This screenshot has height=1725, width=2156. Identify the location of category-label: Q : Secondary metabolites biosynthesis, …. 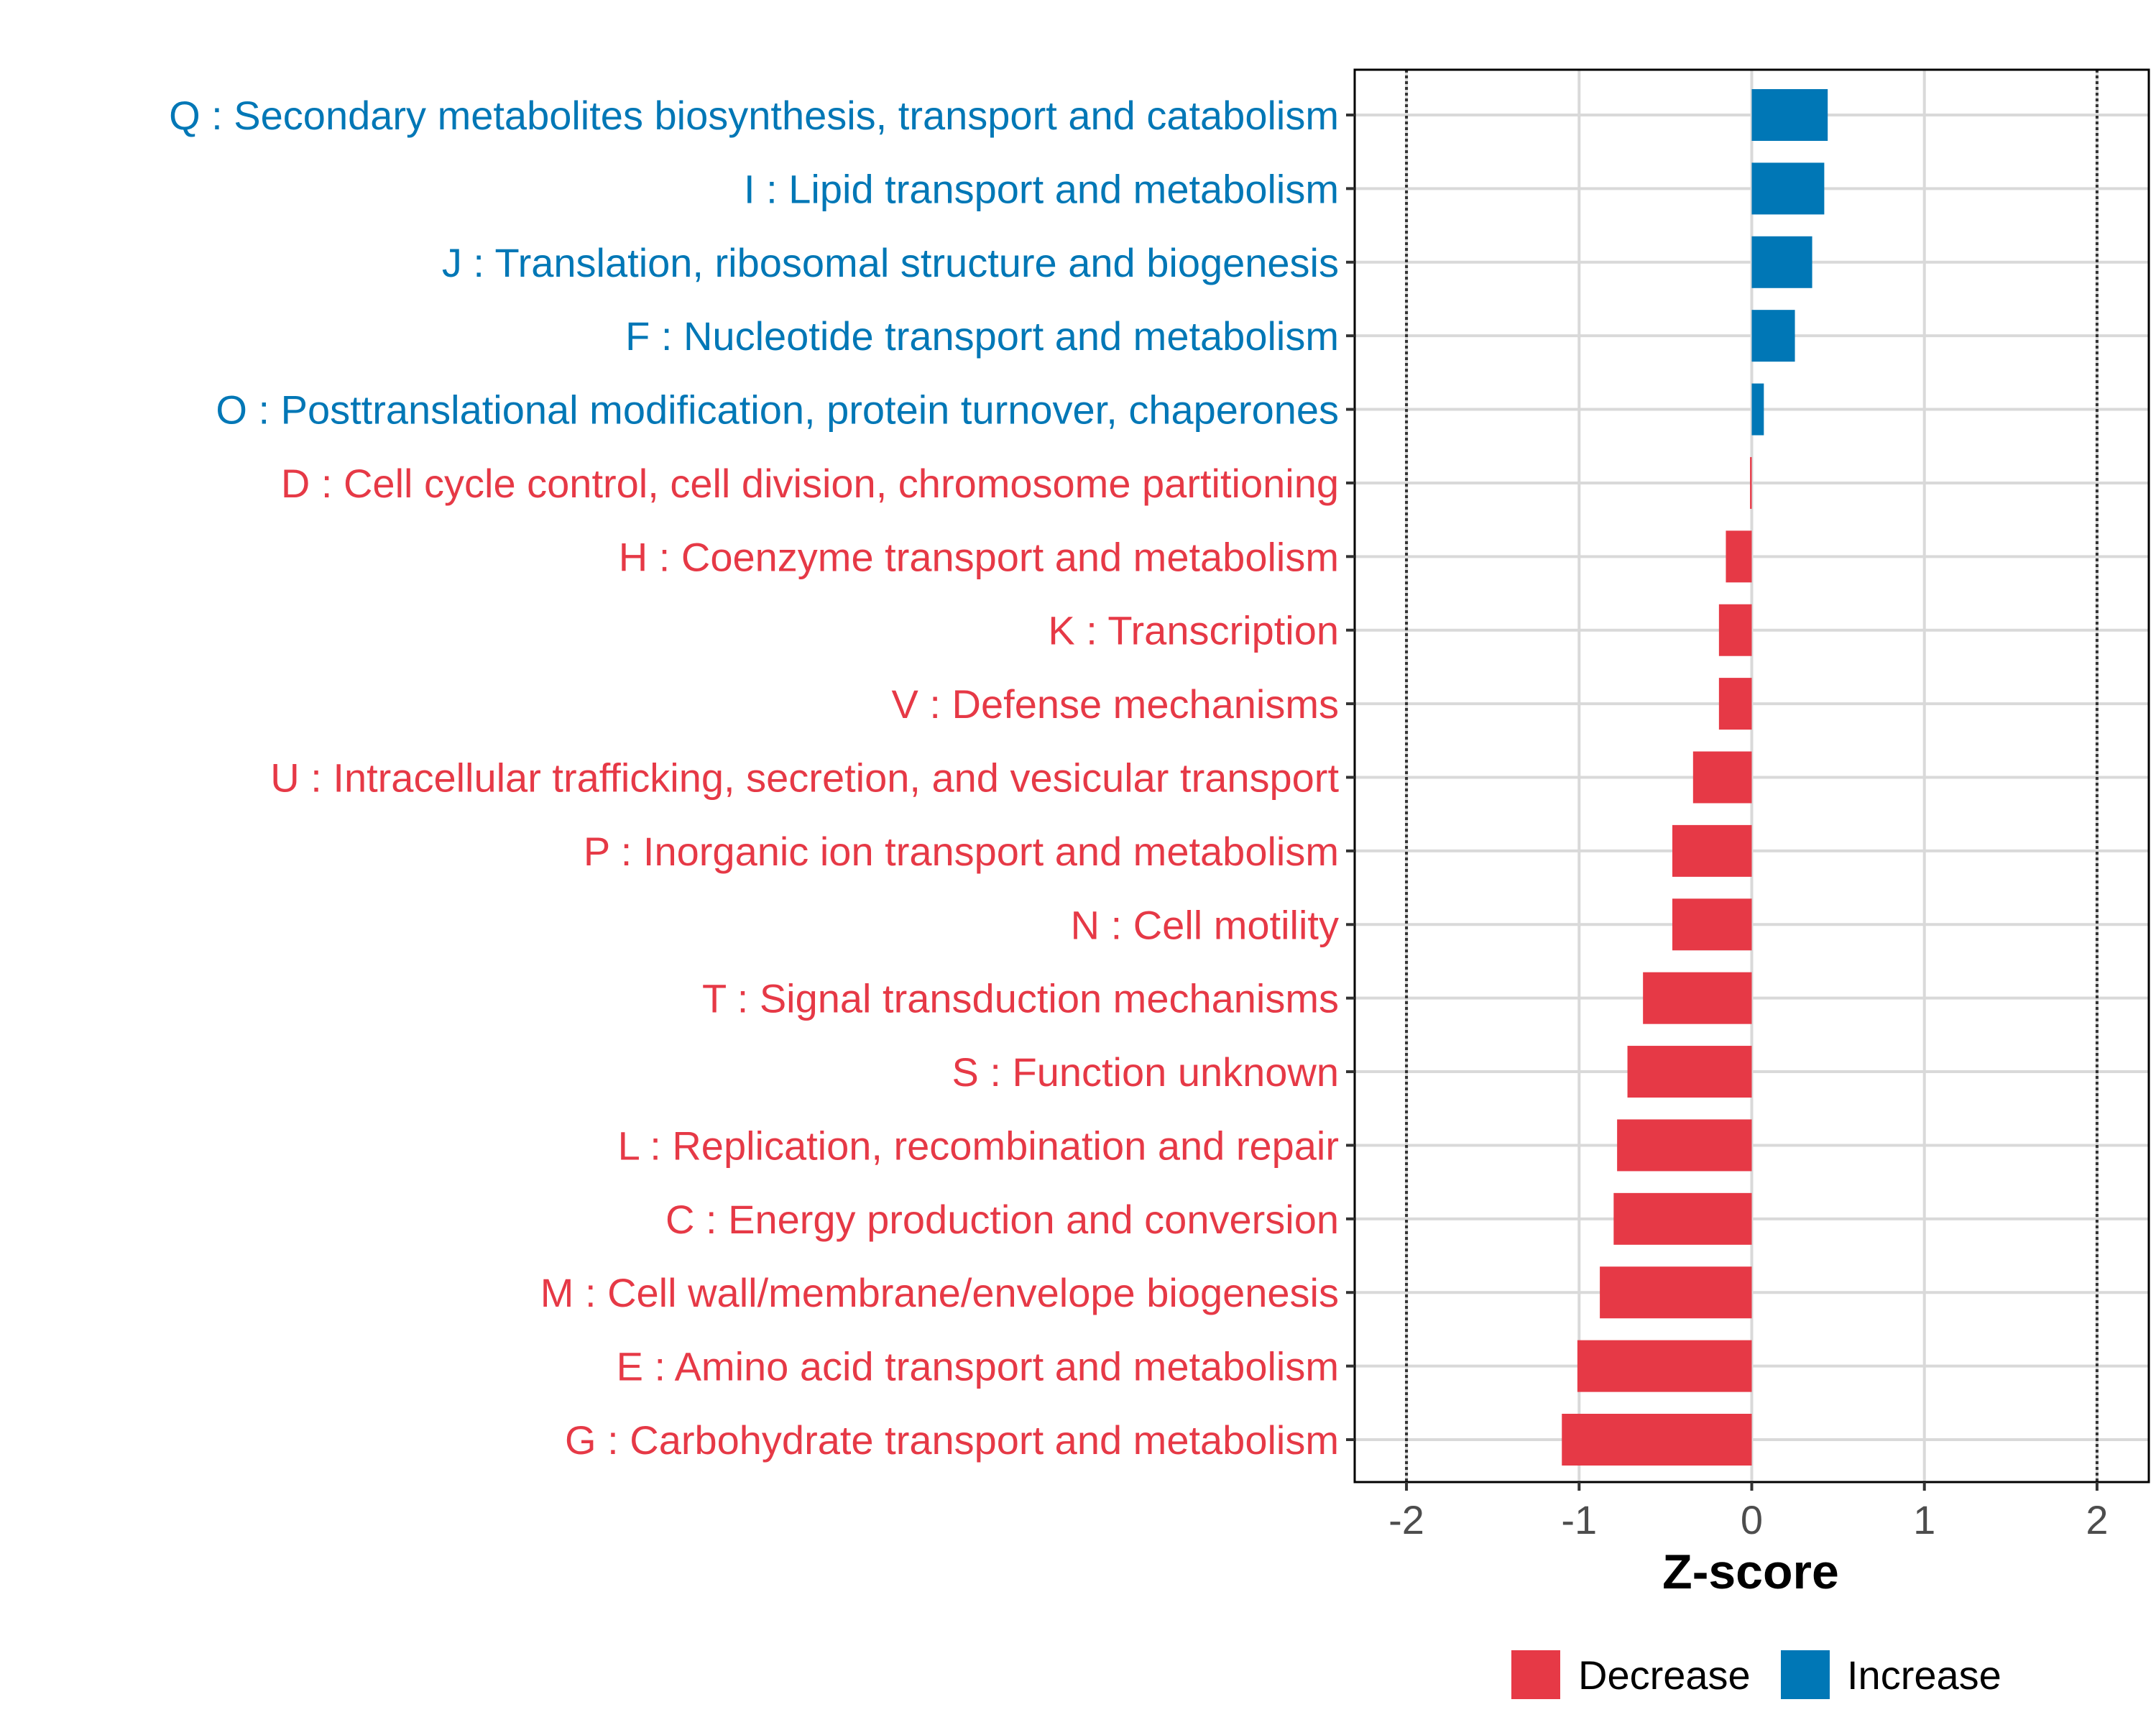
(754, 115).